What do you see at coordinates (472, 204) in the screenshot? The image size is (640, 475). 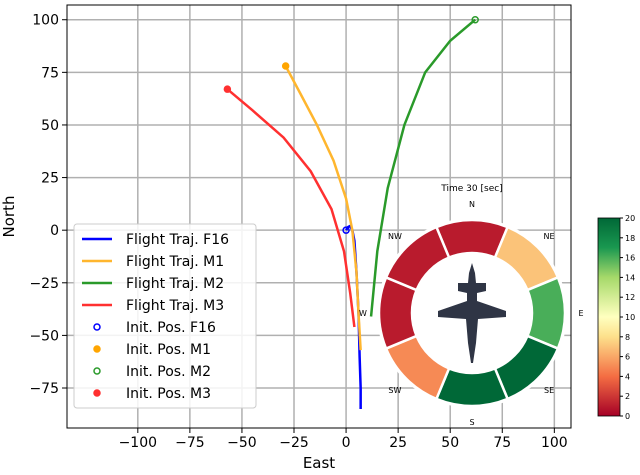 I see `compass-label-n: N` at bounding box center [472, 204].